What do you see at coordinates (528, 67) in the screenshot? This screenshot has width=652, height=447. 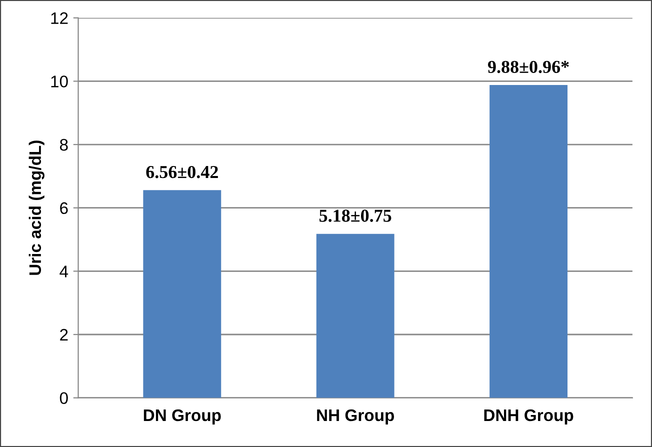 I see `data-label: 9.88±0.96*` at bounding box center [528, 67].